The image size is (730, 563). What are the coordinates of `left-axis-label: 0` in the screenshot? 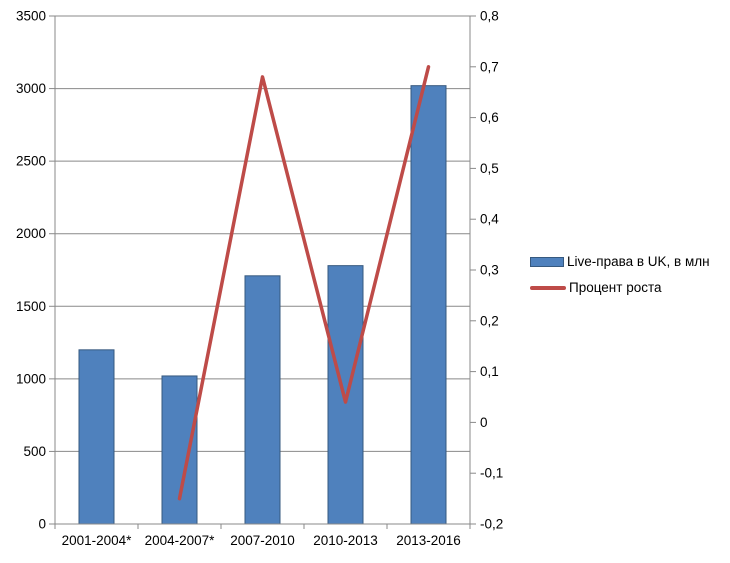 It's located at (42, 524).